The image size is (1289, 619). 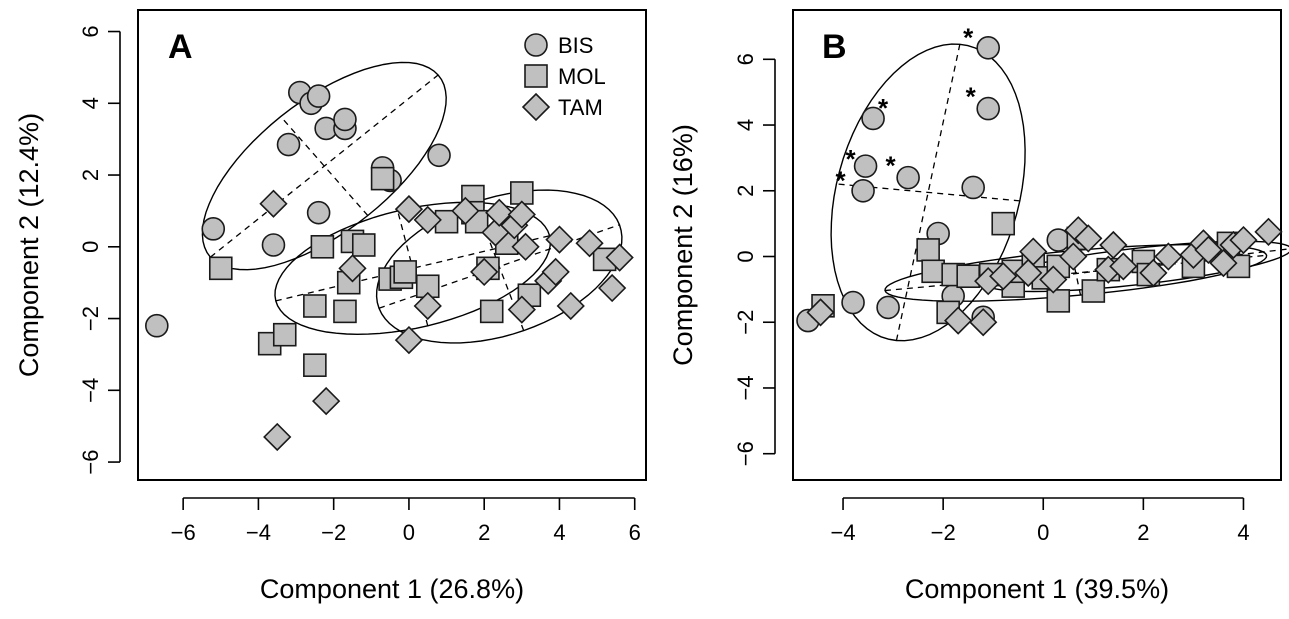 I want to click on ellipse-minor-axis, so click(x=928, y=192).